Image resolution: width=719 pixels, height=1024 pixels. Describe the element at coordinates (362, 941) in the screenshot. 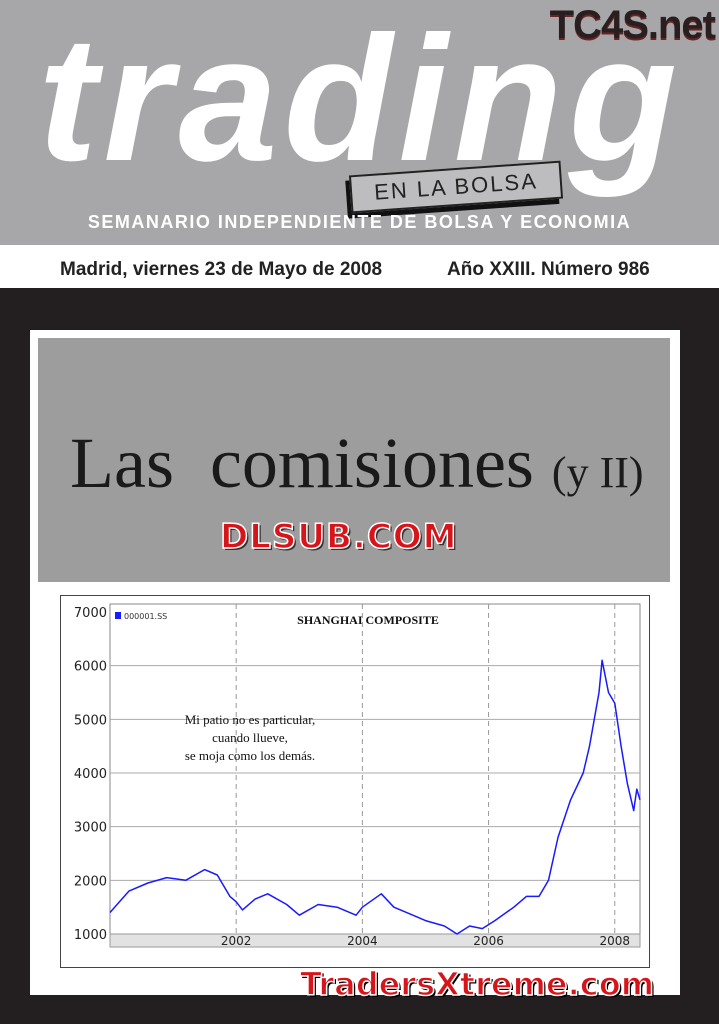

I see `x-tick-label: 2004` at that location.